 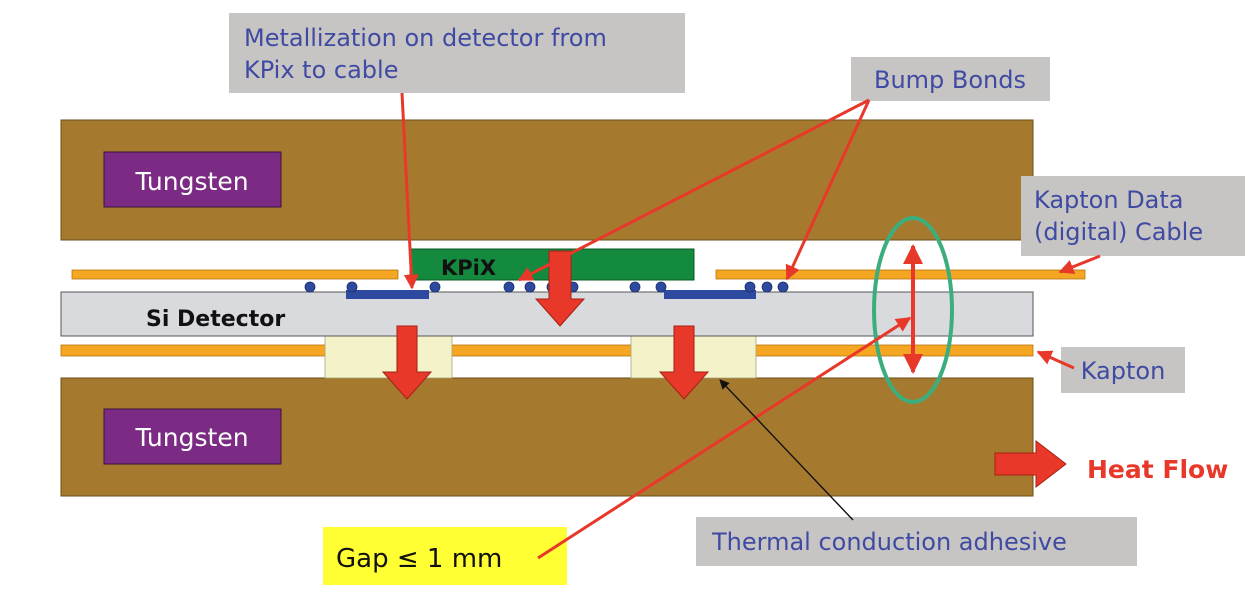 I want to click on kapton-bottom-strip, so click(x=547, y=350).